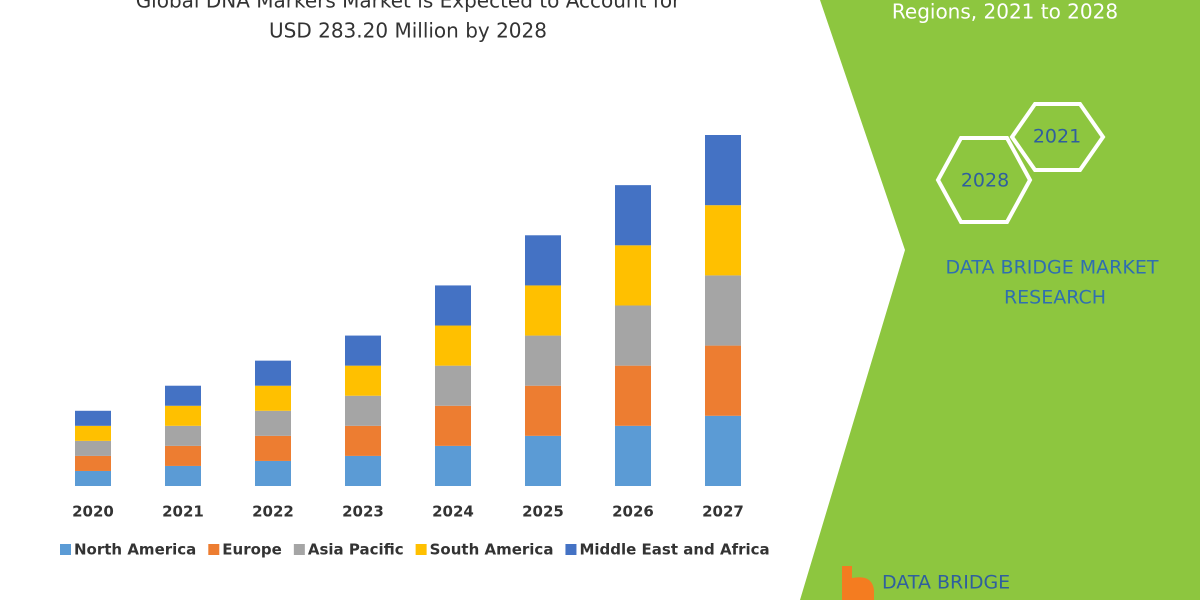 The height and width of the screenshot is (600, 1200). Describe the element at coordinates (543, 512) in the screenshot. I see `x-tick-label: 2025` at that location.